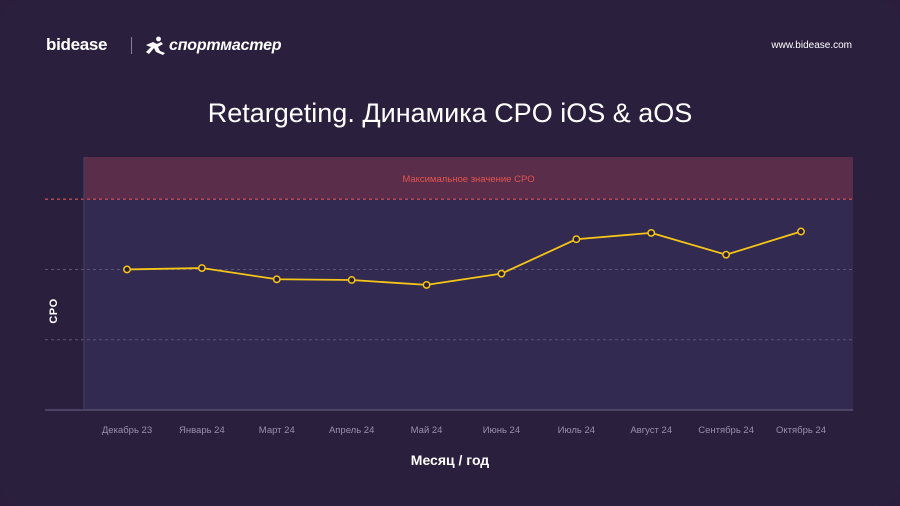 The height and width of the screenshot is (506, 900). What do you see at coordinates (202, 430) in the screenshot?
I see `x-tick-label: Январь 24` at bounding box center [202, 430].